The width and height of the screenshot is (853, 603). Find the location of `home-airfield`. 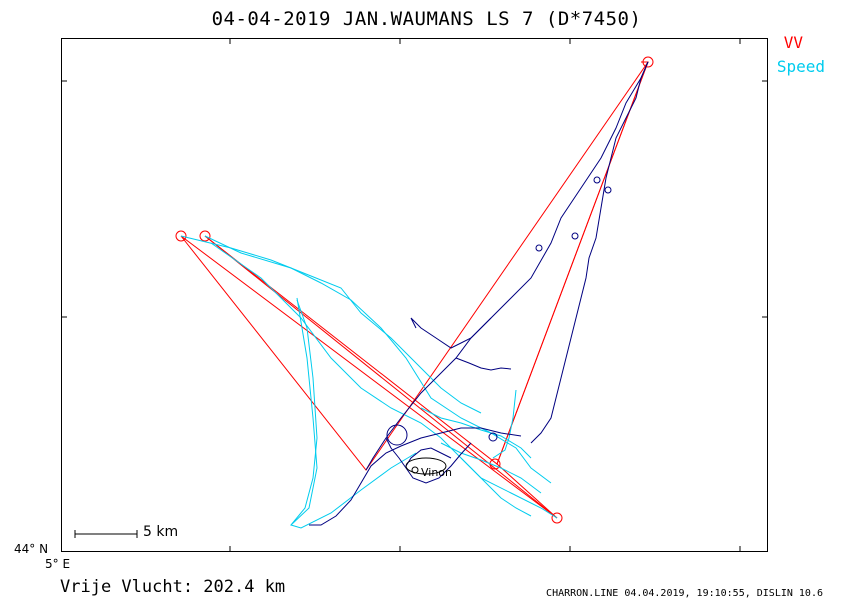

home-airfield is located at coordinates (426, 466).